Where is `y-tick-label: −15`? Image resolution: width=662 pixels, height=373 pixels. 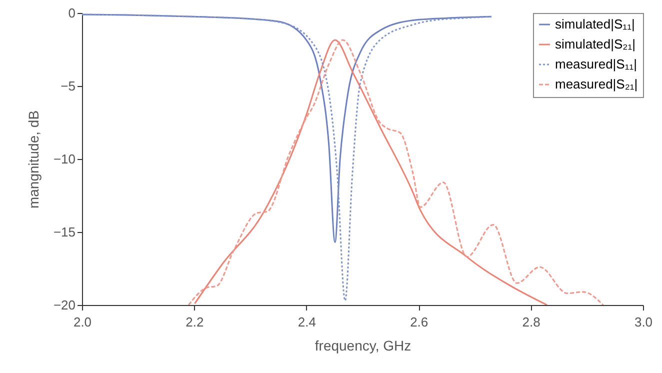
y-tick-label: −15 is located at coordinates (64, 232).